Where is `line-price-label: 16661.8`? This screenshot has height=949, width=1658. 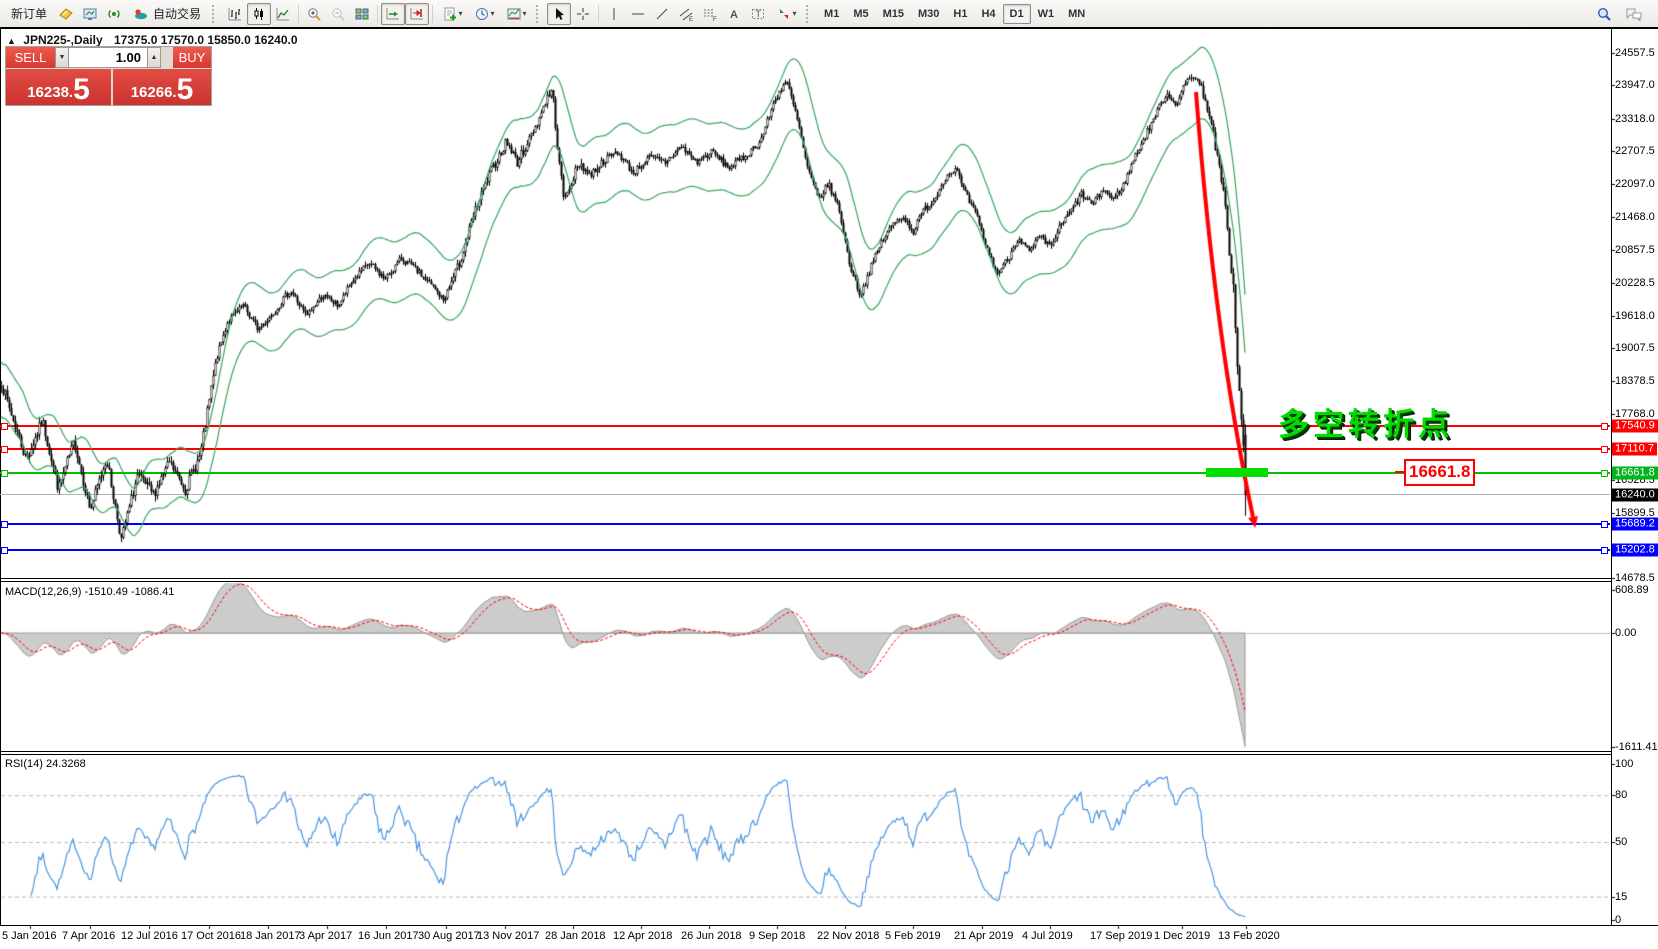
line-price-label: 16661.8 is located at coordinates (1635, 473).